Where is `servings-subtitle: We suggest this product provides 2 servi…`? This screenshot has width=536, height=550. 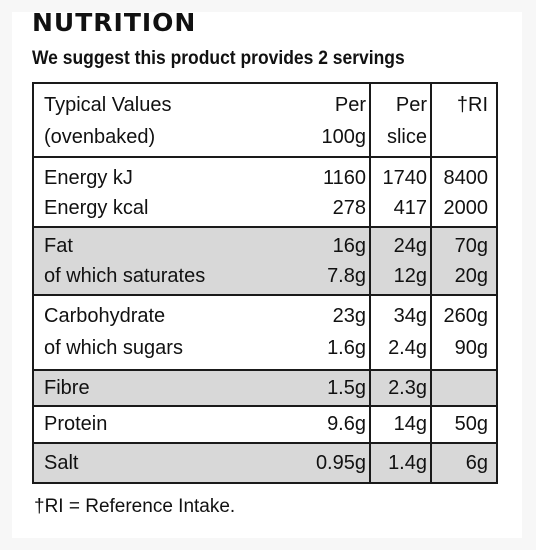 servings-subtitle: We suggest this product provides 2 servi… is located at coordinates (218, 58).